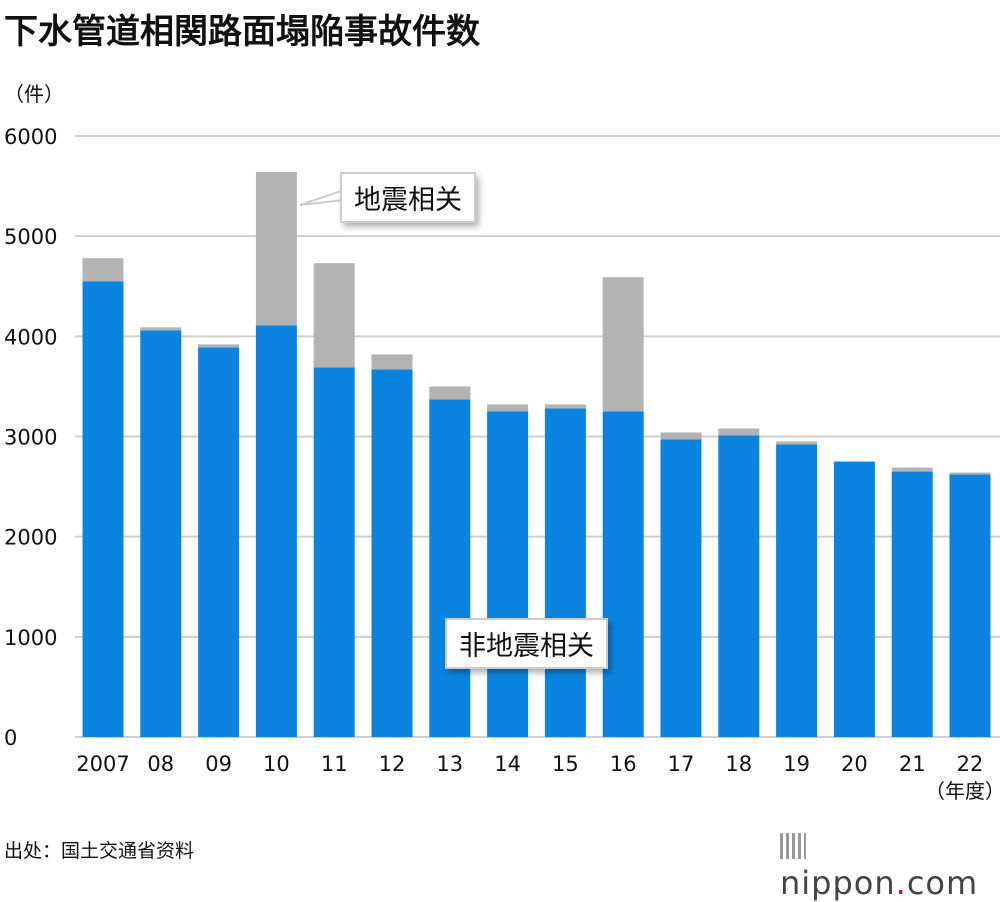 Image resolution: width=1000 pixels, height=902 pixels. What do you see at coordinates (218, 764) in the screenshot?
I see `x-tick-label: 09` at bounding box center [218, 764].